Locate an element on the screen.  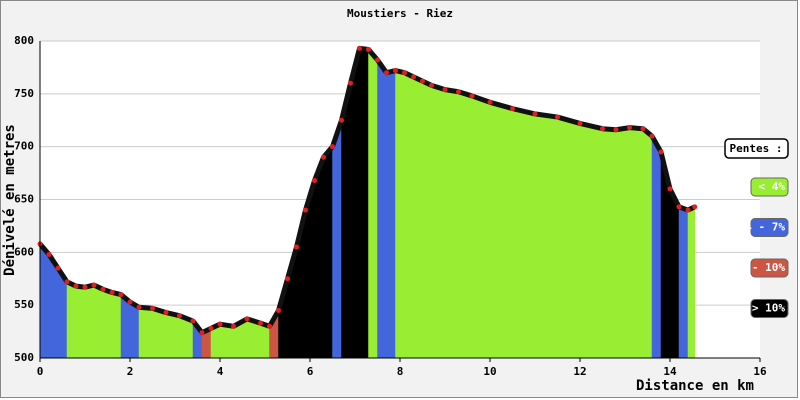
legend-label: 7 - 10% is located at coordinates (762, 267).